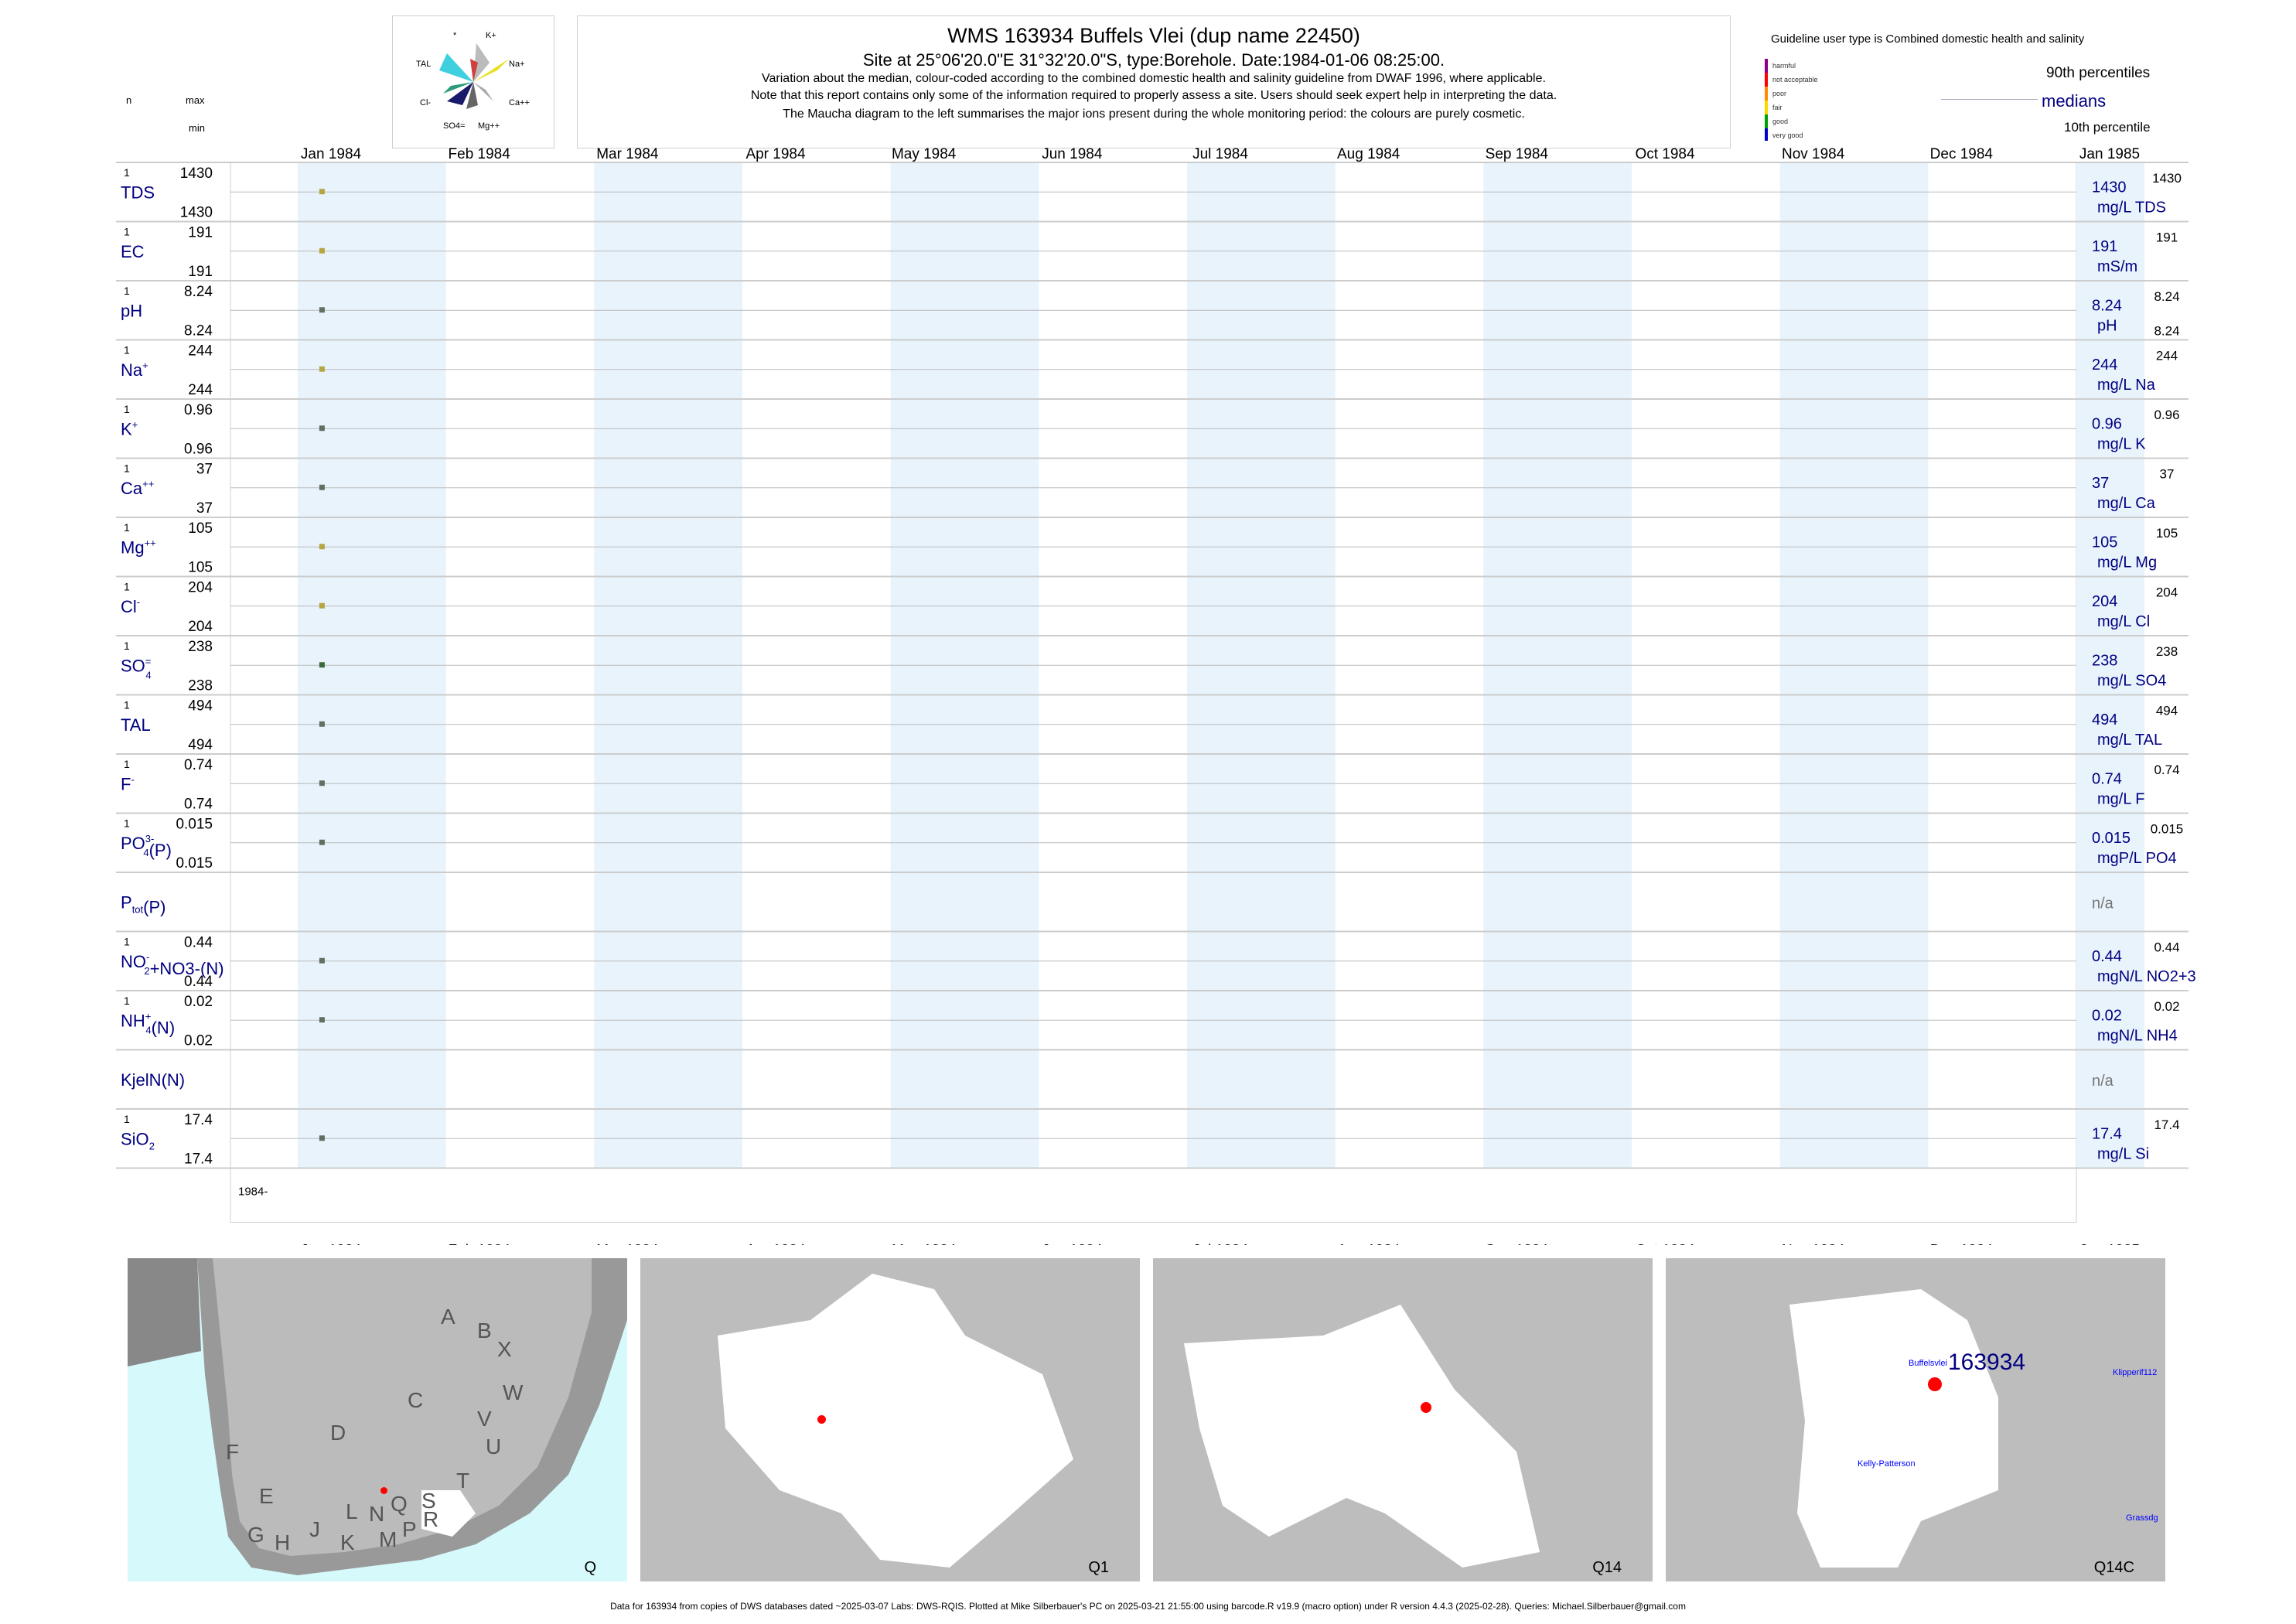 The width and height of the screenshot is (2296, 1624). What do you see at coordinates (2107, 423) in the screenshot?
I see `median-value: 0.96` at bounding box center [2107, 423].